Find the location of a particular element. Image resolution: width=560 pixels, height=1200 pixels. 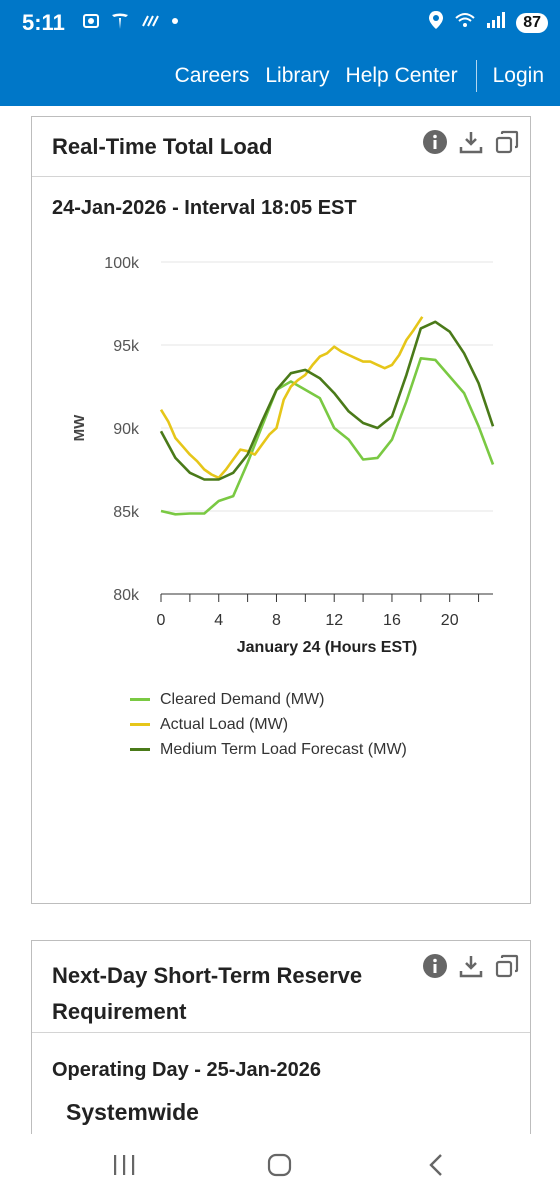

nav-divider is located at coordinates (476, 76).